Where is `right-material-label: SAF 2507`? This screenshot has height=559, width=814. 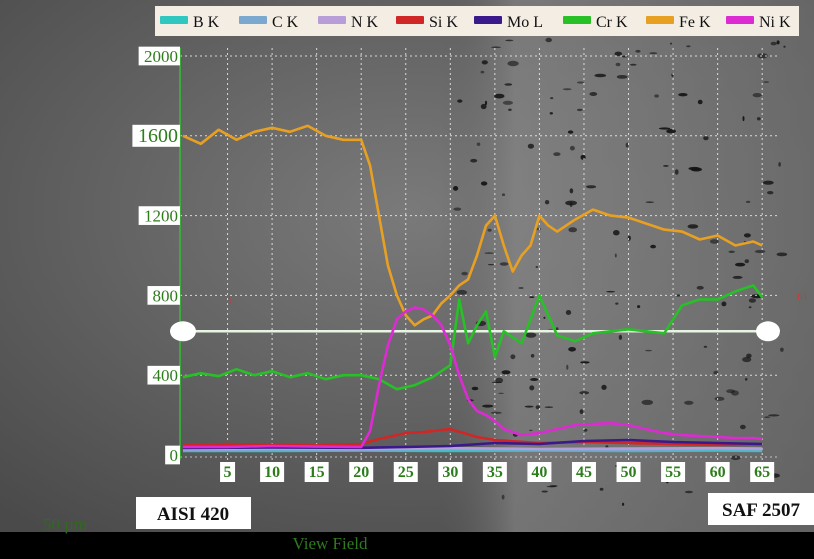
right-material-label: SAF 2507 is located at coordinates (761, 510).